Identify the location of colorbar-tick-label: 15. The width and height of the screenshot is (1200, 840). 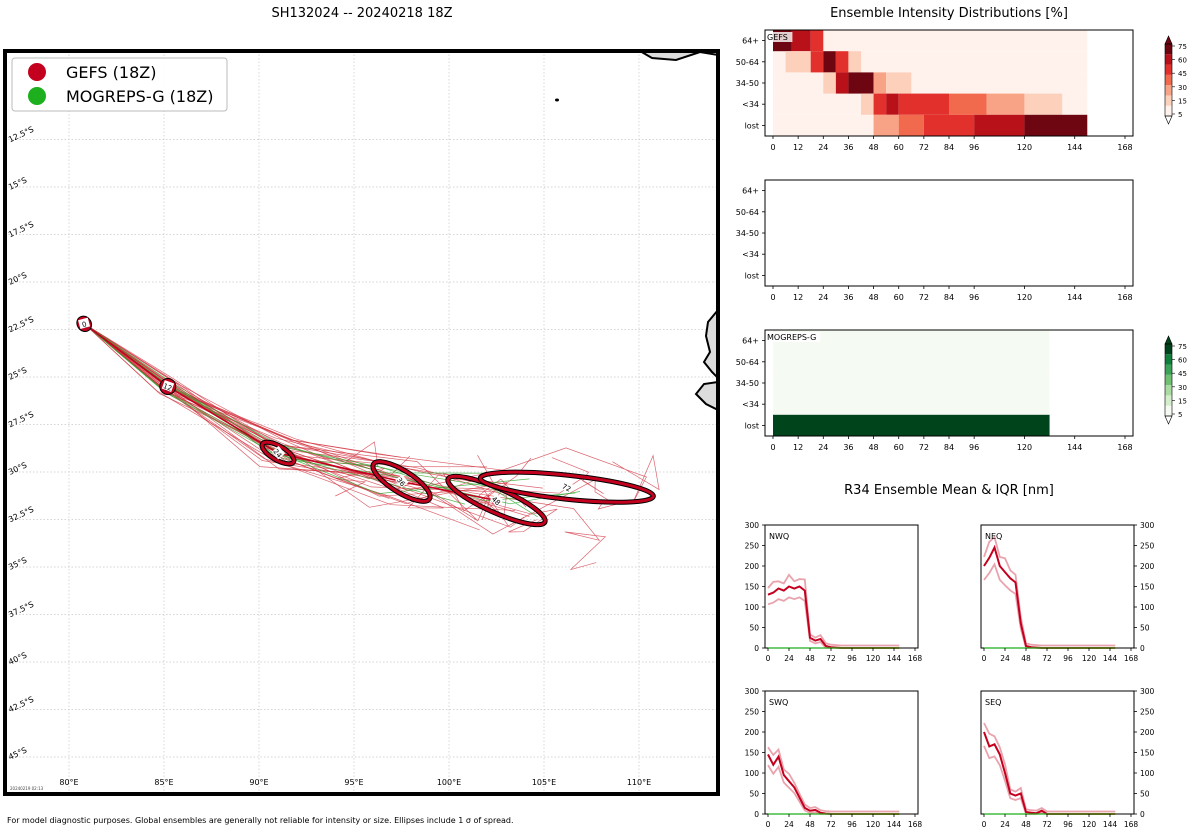
(1182, 401).